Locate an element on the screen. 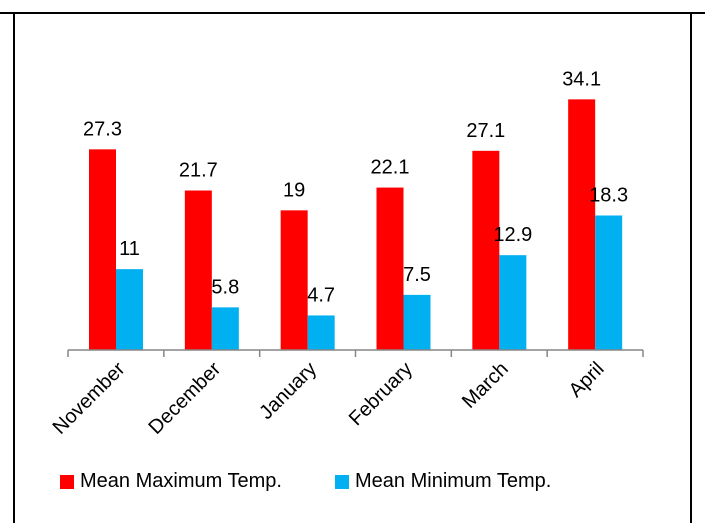 This screenshot has width=705, height=523. chart-frame-top-border is located at coordinates (352, 13).